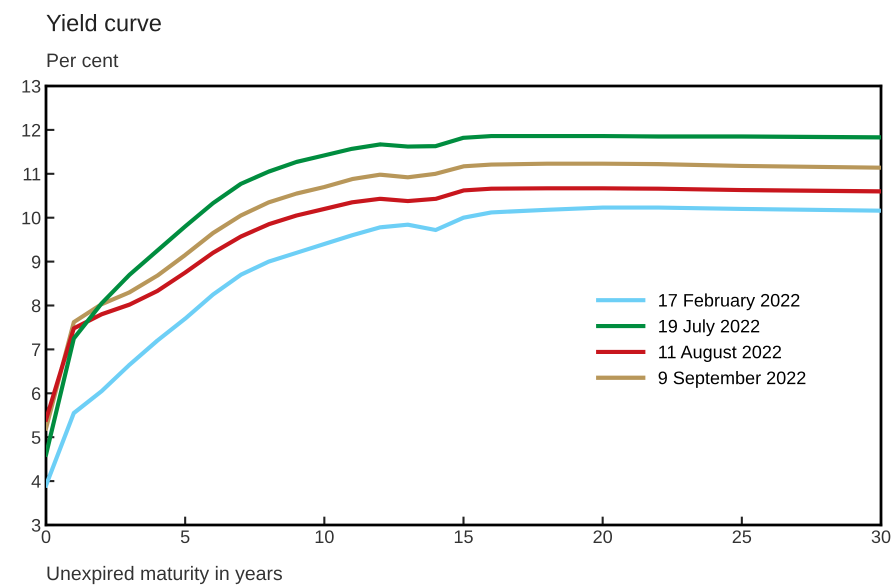 The height and width of the screenshot is (585, 895). What do you see at coordinates (742, 537) in the screenshot?
I see `x-tick-label: 25` at bounding box center [742, 537].